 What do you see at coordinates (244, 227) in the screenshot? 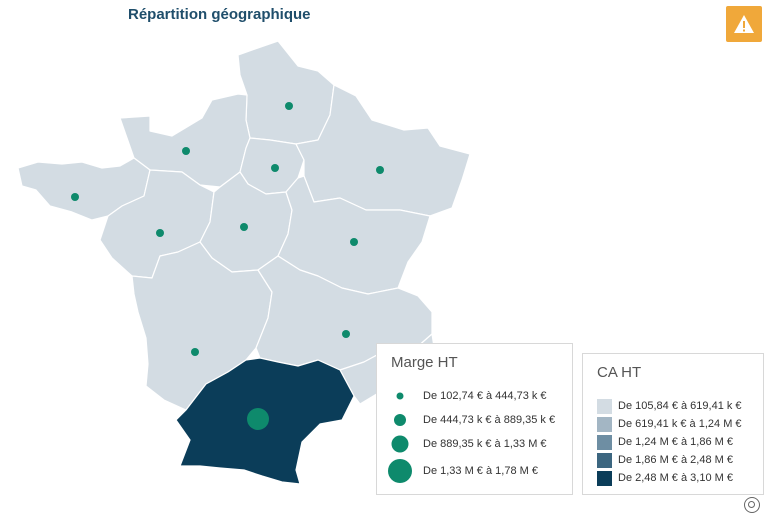
I see `marge-dot-centre-val-de-loire` at bounding box center [244, 227].